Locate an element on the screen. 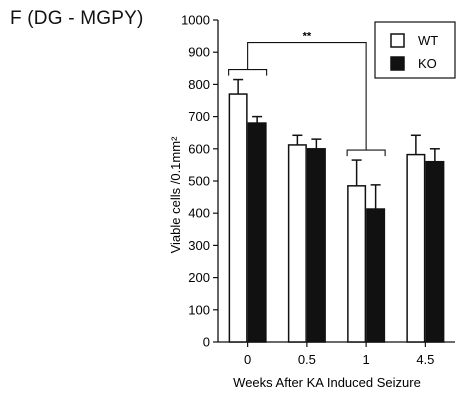  x-tick-label: 0 is located at coordinates (247, 359).